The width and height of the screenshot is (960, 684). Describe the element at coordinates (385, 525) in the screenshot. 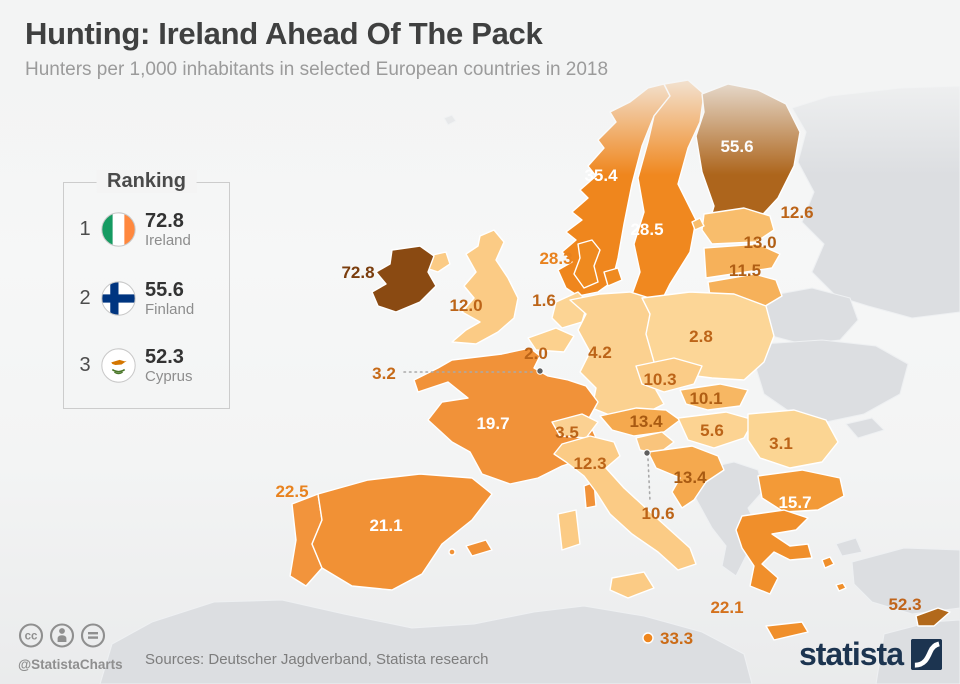

I see `map-value-label-spain: 21.1` at that location.